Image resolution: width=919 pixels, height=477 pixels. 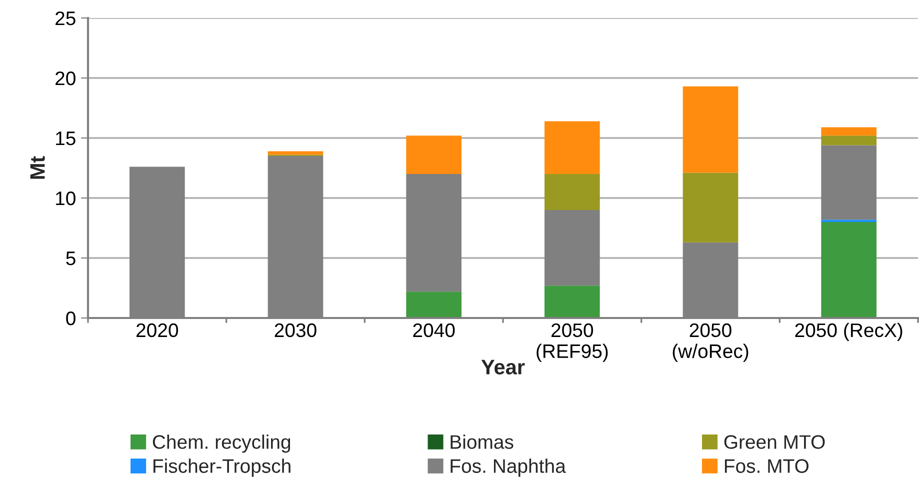 I want to click on legend-label: Fischer-Tropsch, so click(x=222, y=467).